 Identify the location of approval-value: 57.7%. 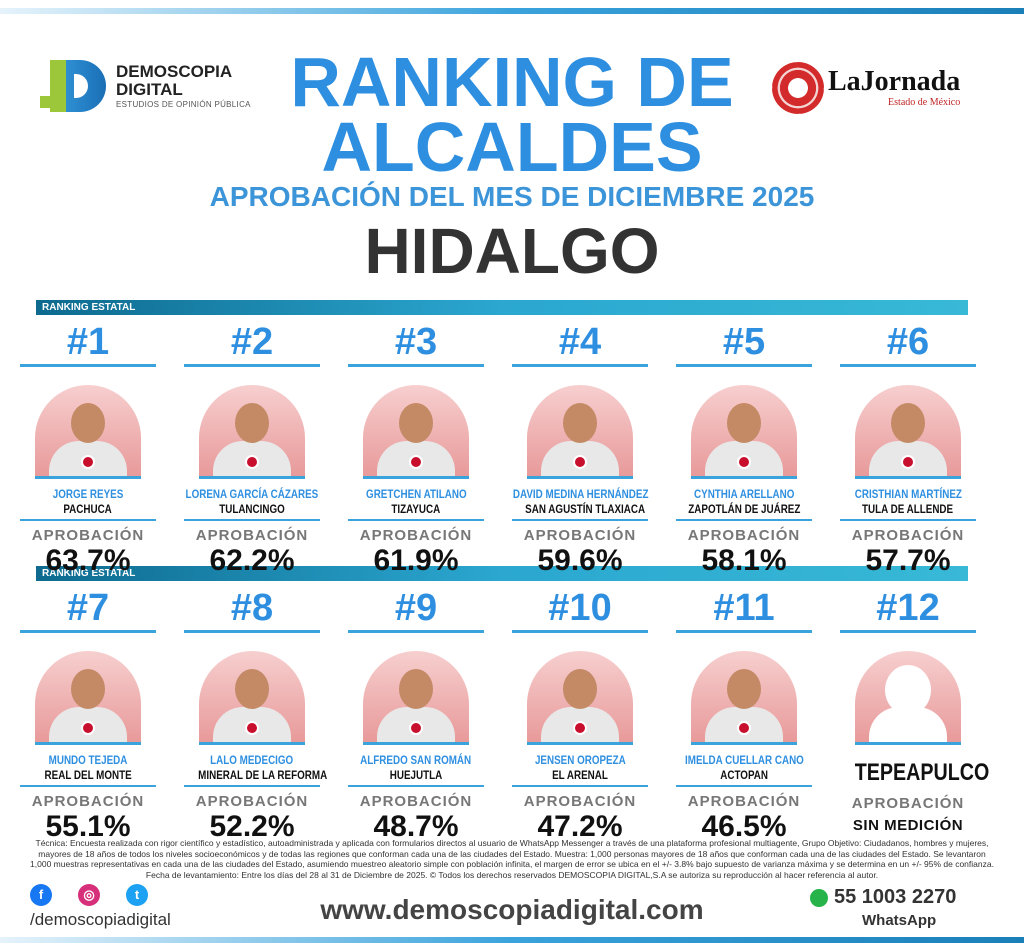
(908, 560).